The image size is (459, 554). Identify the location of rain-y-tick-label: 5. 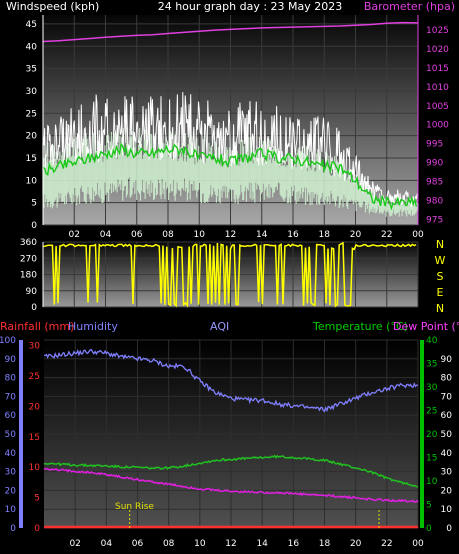
(37, 499).